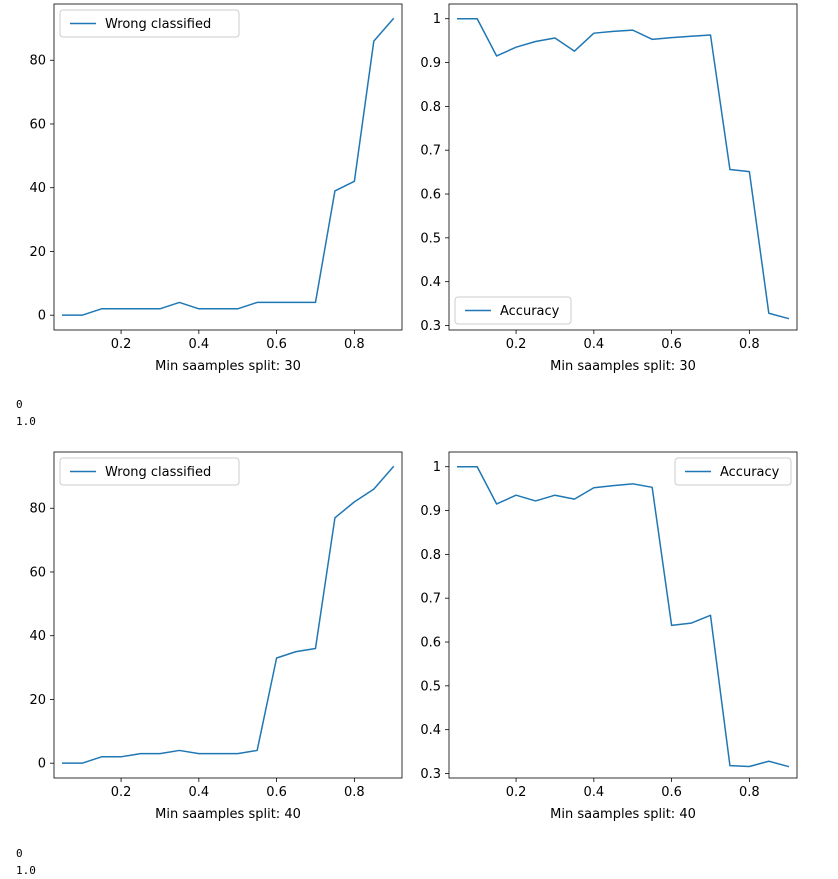 Image resolution: width=838 pixels, height=879 pixels. What do you see at coordinates (26, 862) in the screenshot?
I see `cell-output-2: 0 1.0` at bounding box center [26, 862].